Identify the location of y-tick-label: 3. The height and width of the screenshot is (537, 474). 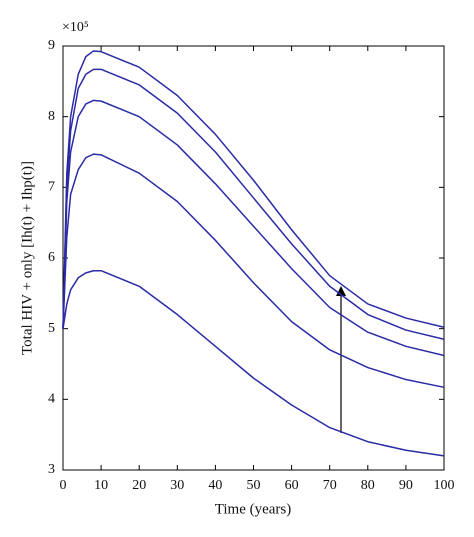
(51, 469).